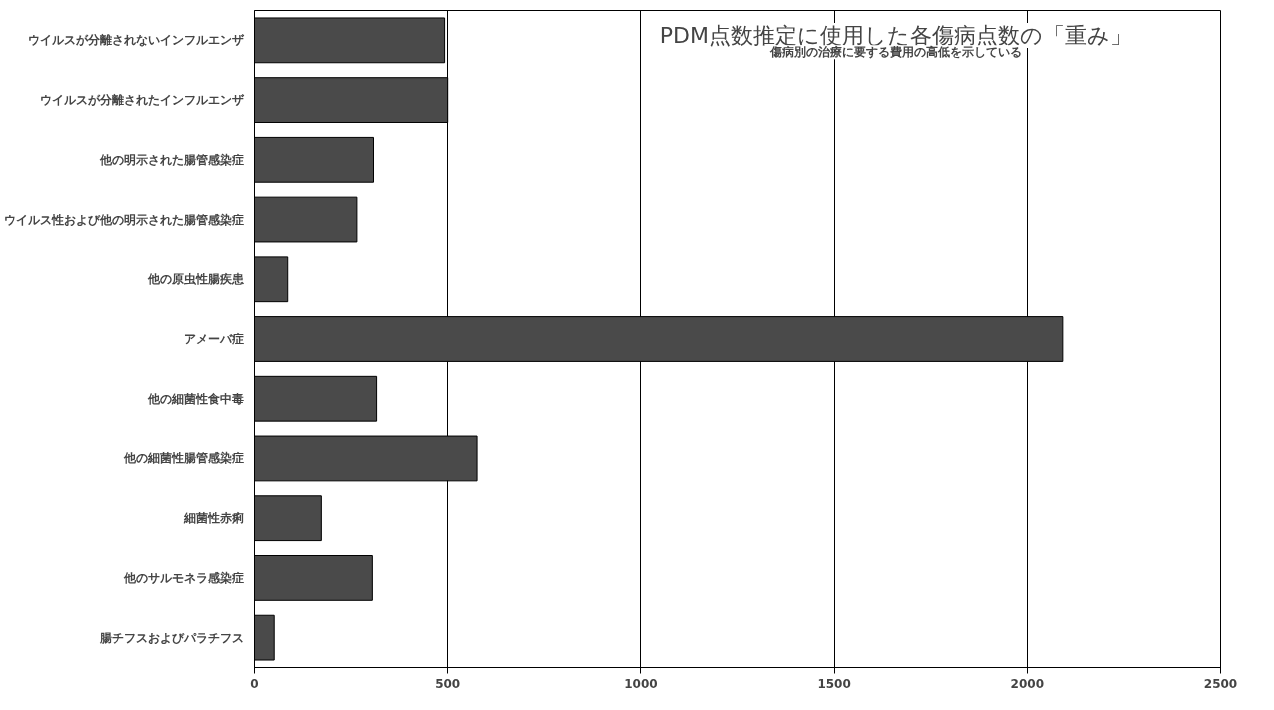 The image size is (1274, 710). Describe the element at coordinates (136, 40) in the screenshot. I see `y-tick-label: ウイルスが分離されないインフルエンザ` at that location.